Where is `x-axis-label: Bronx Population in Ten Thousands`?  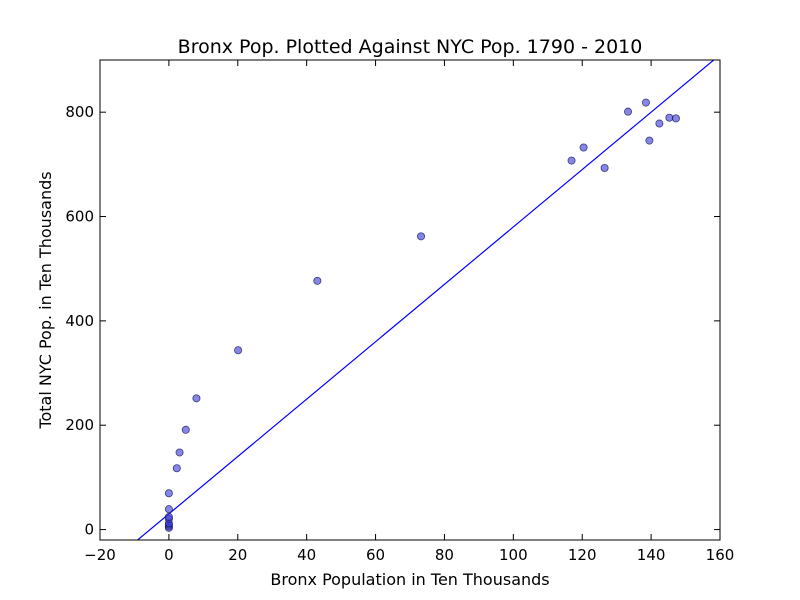
x-axis-label: Bronx Population in Ten Thousands is located at coordinates (409, 579).